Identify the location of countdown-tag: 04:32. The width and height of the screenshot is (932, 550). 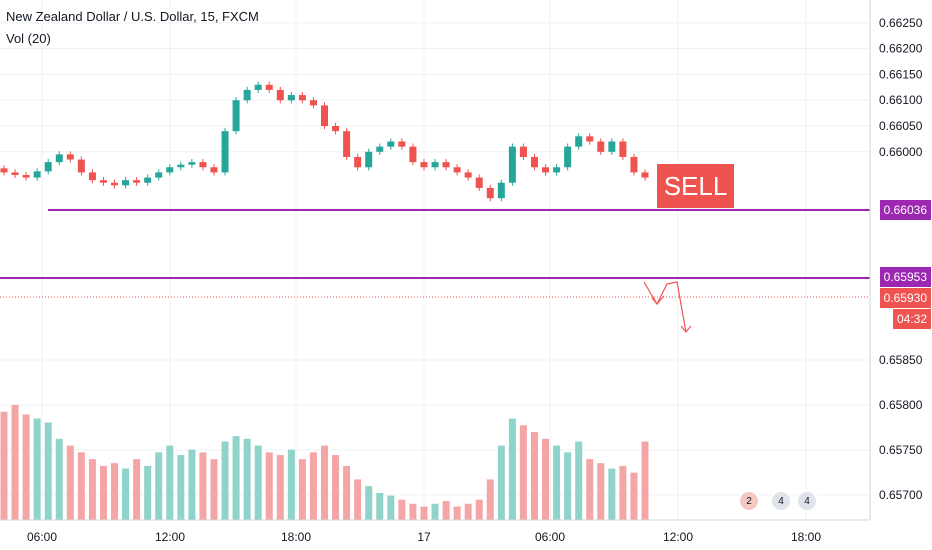
(911, 319).